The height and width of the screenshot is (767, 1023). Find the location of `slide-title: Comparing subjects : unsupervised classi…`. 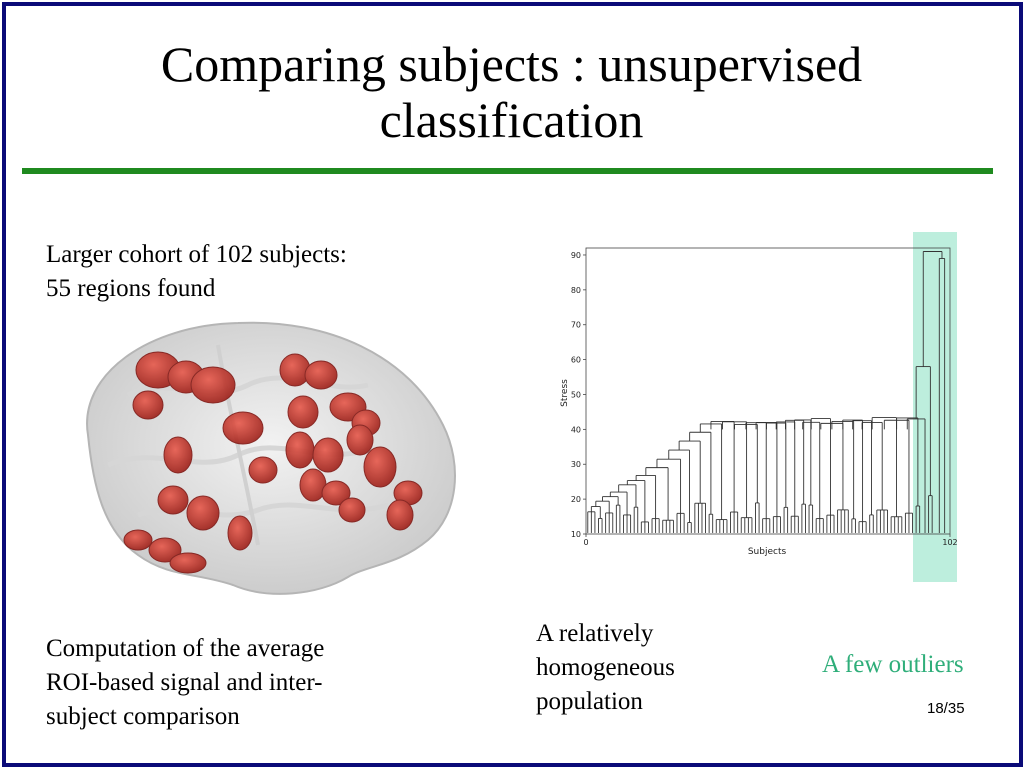

slide-title: Comparing subjects : unsupervised classi… is located at coordinates (511, 92).